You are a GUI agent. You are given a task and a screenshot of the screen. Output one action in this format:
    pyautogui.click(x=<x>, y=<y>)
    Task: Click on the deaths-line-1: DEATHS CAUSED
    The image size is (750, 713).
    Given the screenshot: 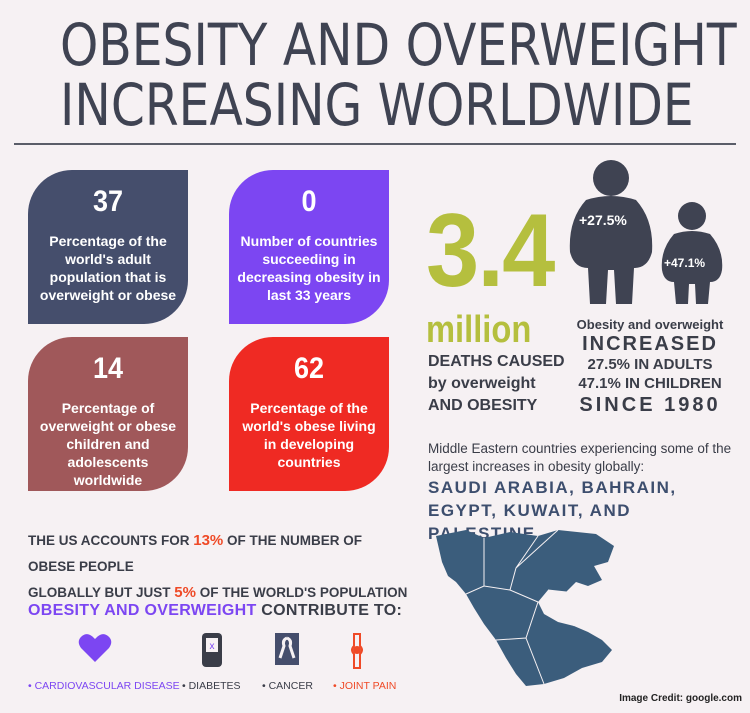 What is the action you would take?
    pyautogui.click(x=496, y=361)
    